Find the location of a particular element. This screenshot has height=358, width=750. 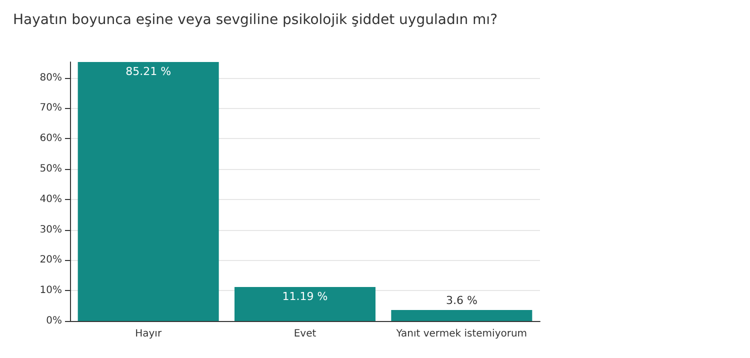

x-tick-label: Hayır is located at coordinates (148, 334).